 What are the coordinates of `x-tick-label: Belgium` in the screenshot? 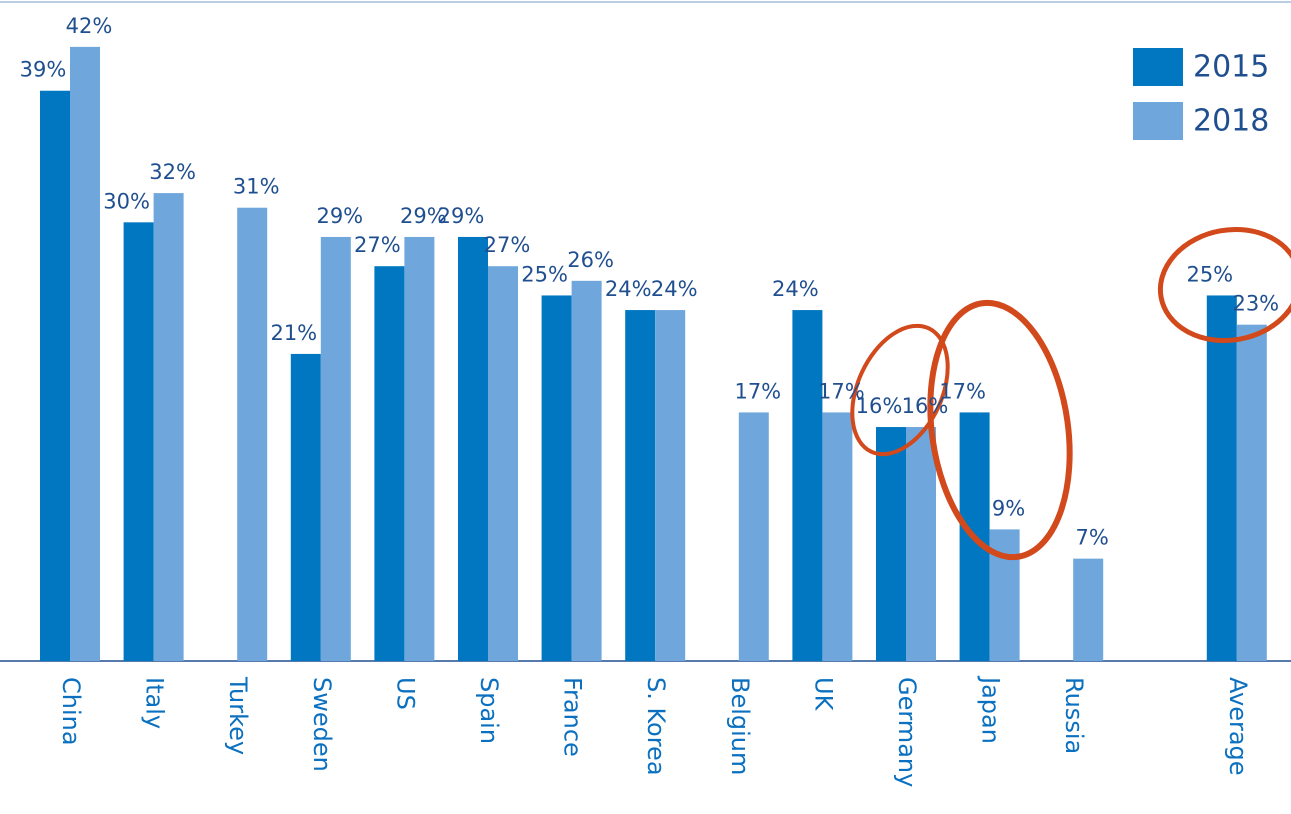 It's located at (740, 726).